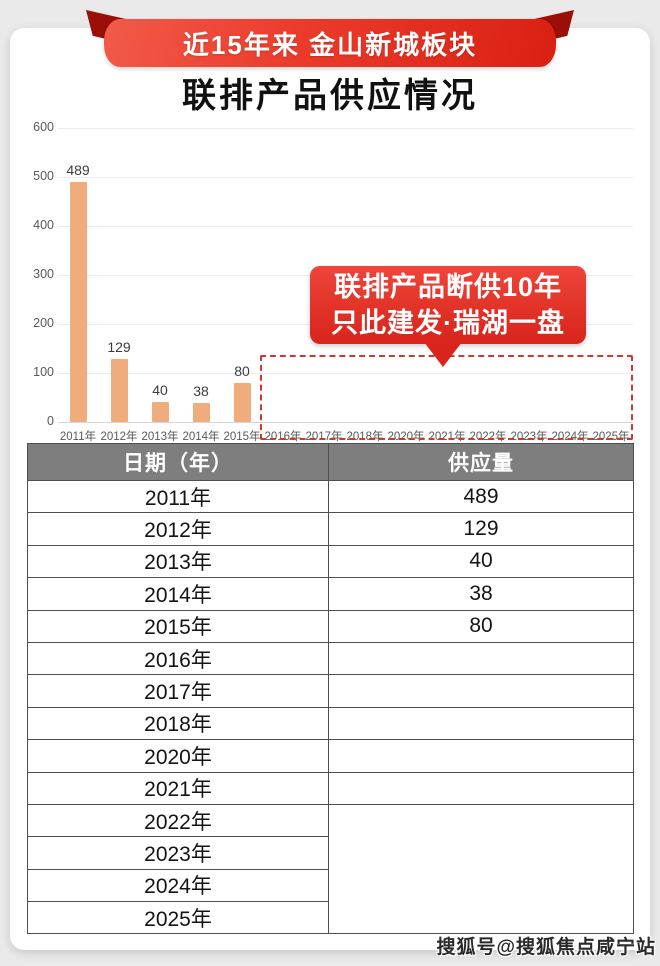  I want to click on supply-gap-dashed-box, so click(446, 397).